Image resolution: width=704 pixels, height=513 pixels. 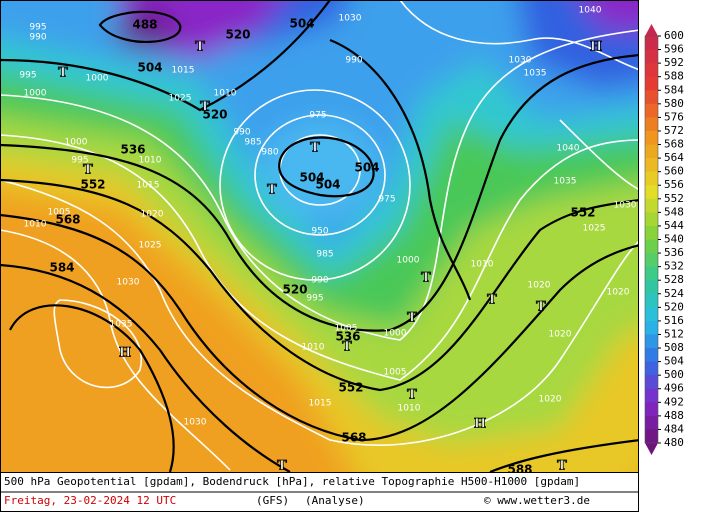 What do you see at coordinates (674, 116) in the screenshot?
I see `colorbar-tick-label: 576` at bounding box center [674, 116].